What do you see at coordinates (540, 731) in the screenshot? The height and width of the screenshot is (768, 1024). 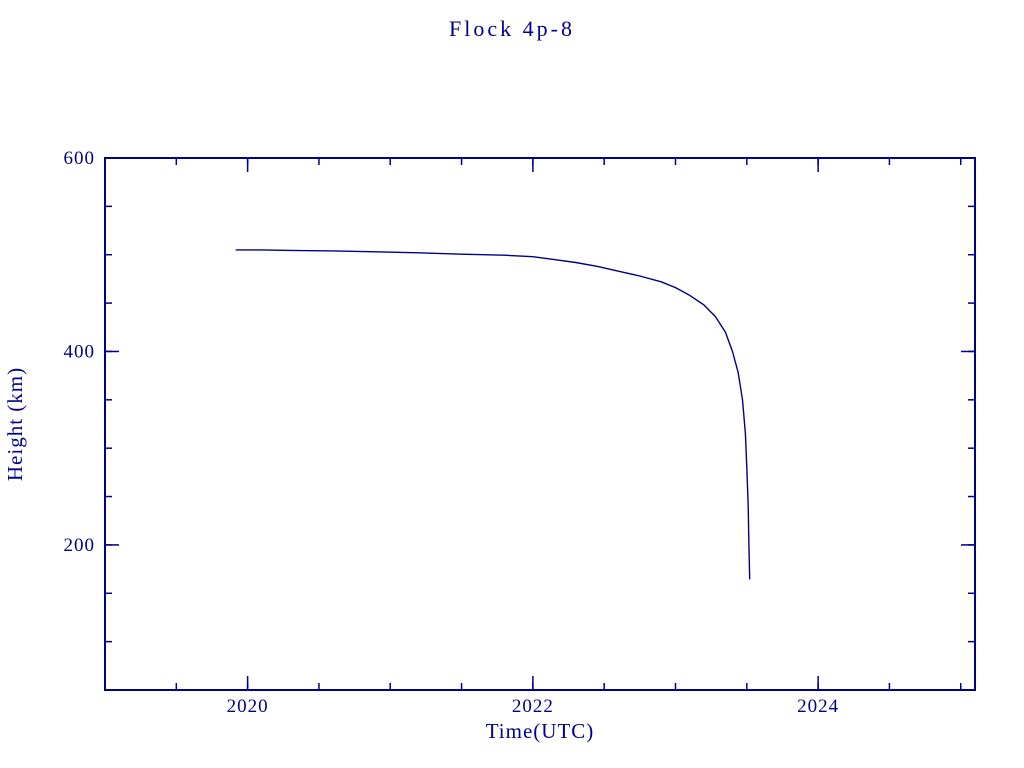 I see `x-axis-label: Time(UTC)` at bounding box center [540, 731].